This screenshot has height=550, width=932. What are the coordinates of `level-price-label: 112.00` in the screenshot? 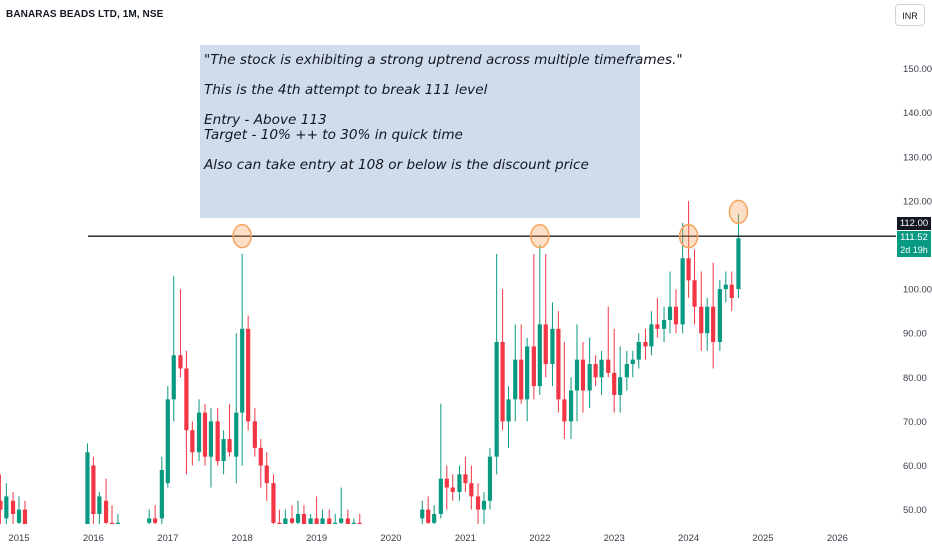 It's located at (914, 223).